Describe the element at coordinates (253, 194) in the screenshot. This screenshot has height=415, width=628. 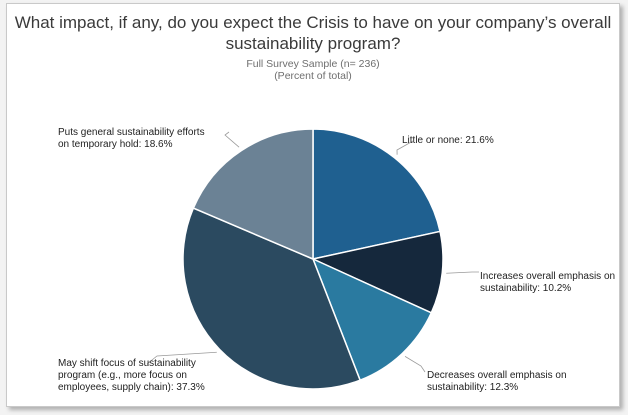
I see `pie-slice-temporary-hold` at that location.